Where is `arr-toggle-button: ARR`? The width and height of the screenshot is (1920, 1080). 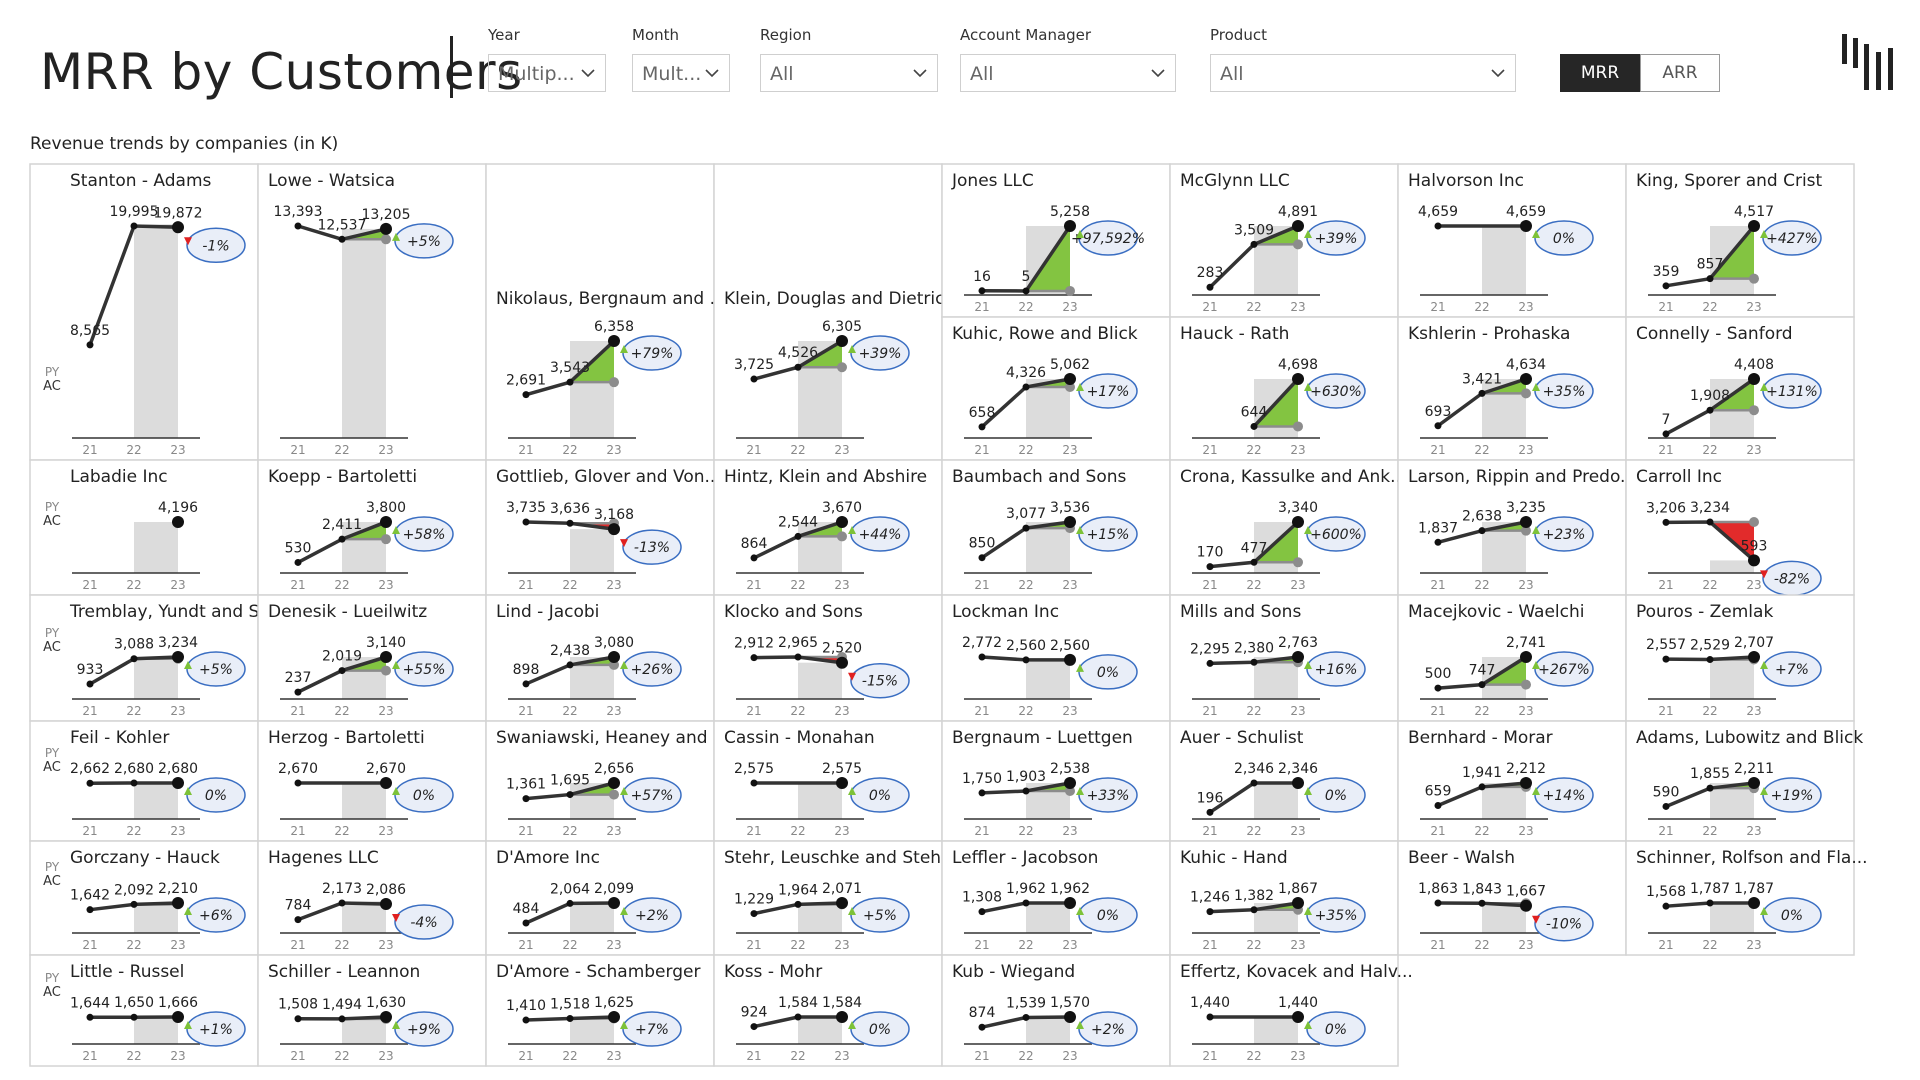
arr-toggle-button: ARR is located at coordinates (1680, 73).